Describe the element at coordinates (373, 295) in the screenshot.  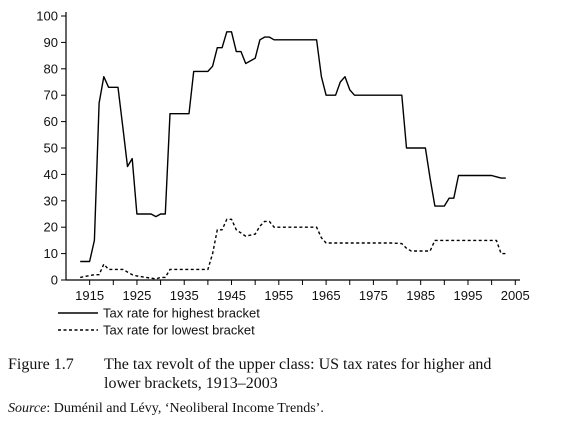
I see `x-tick-label: 1975` at that location.